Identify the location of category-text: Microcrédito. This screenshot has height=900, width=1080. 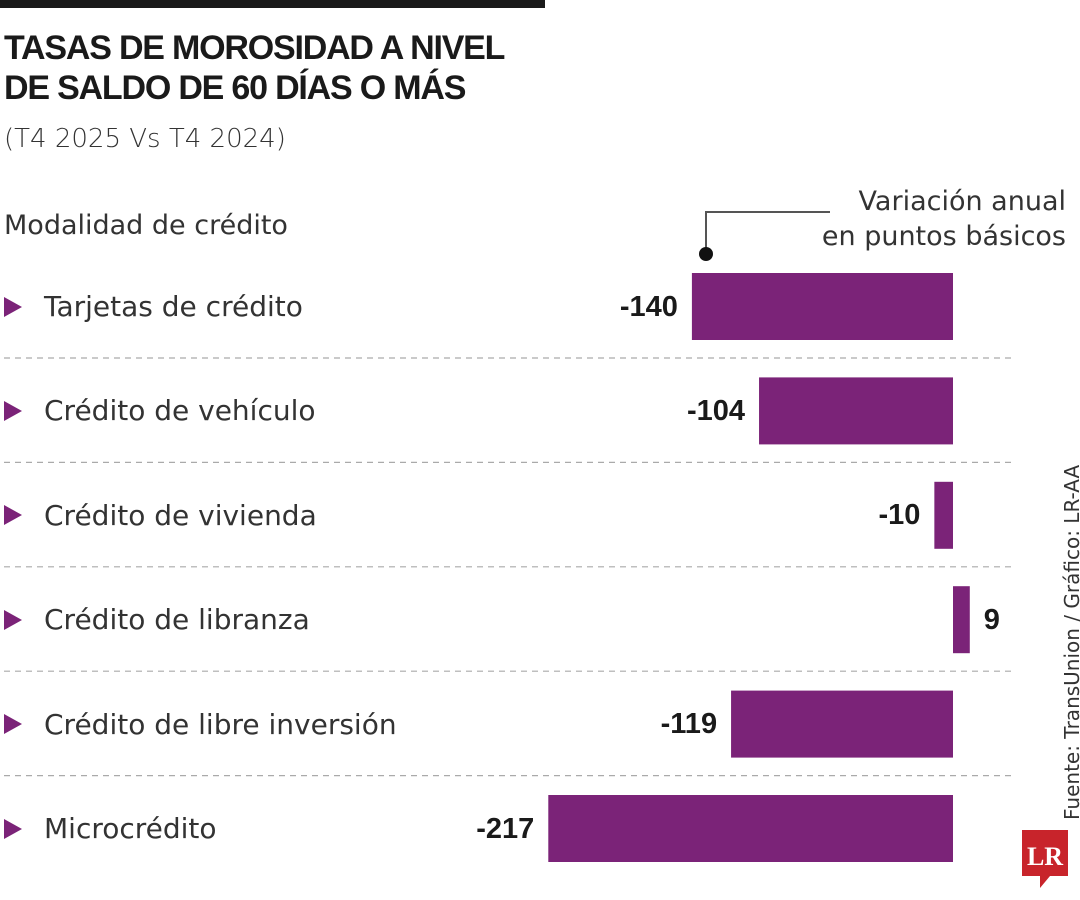
(130, 828).